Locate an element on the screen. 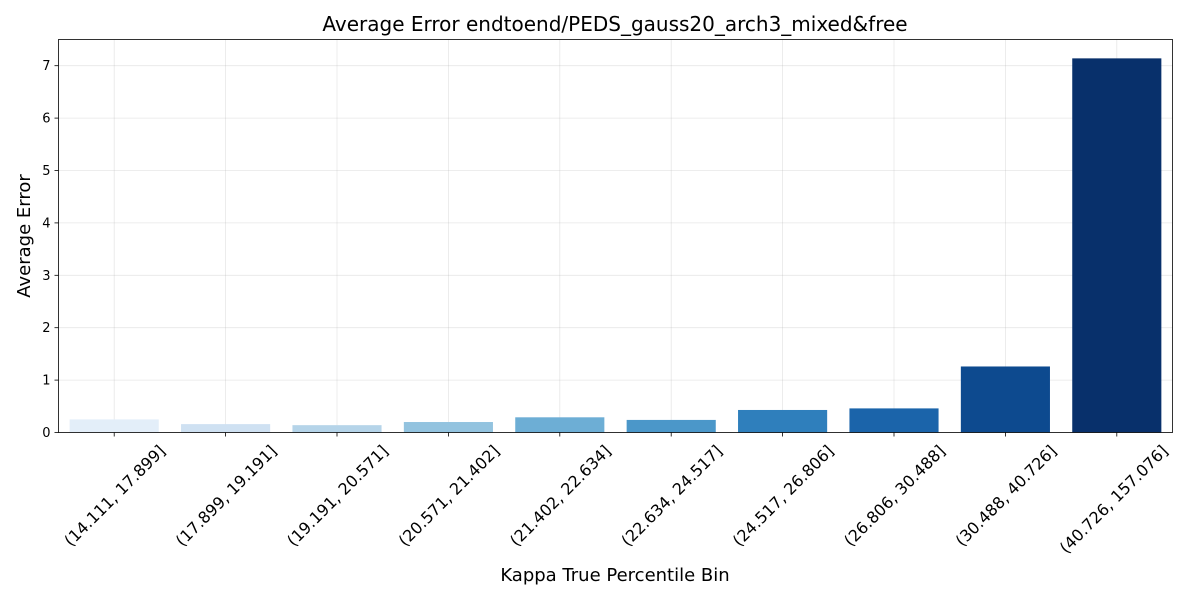  y-tick-label: 6 is located at coordinates (46, 119).